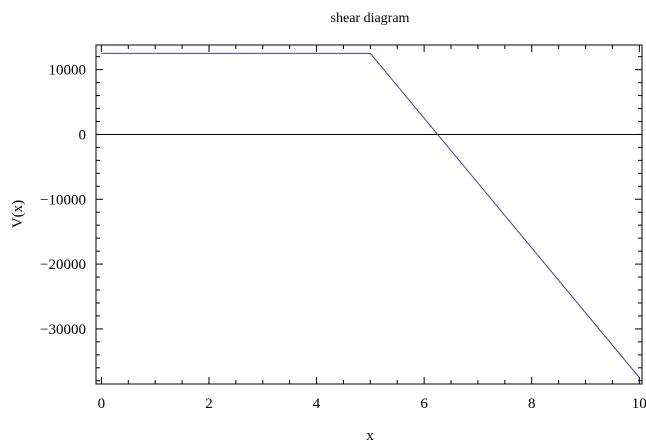 This screenshot has width=646, height=443. I want to click on x-tick-label: 4, so click(317, 404).